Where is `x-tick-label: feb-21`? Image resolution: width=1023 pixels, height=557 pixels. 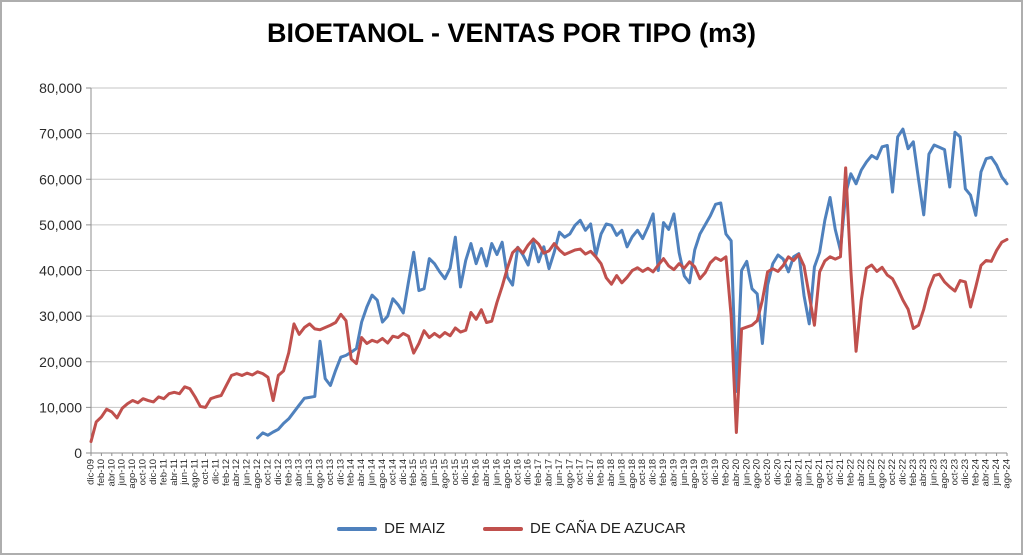 x-tick-label: feb-21 is located at coordinates (788, 472).